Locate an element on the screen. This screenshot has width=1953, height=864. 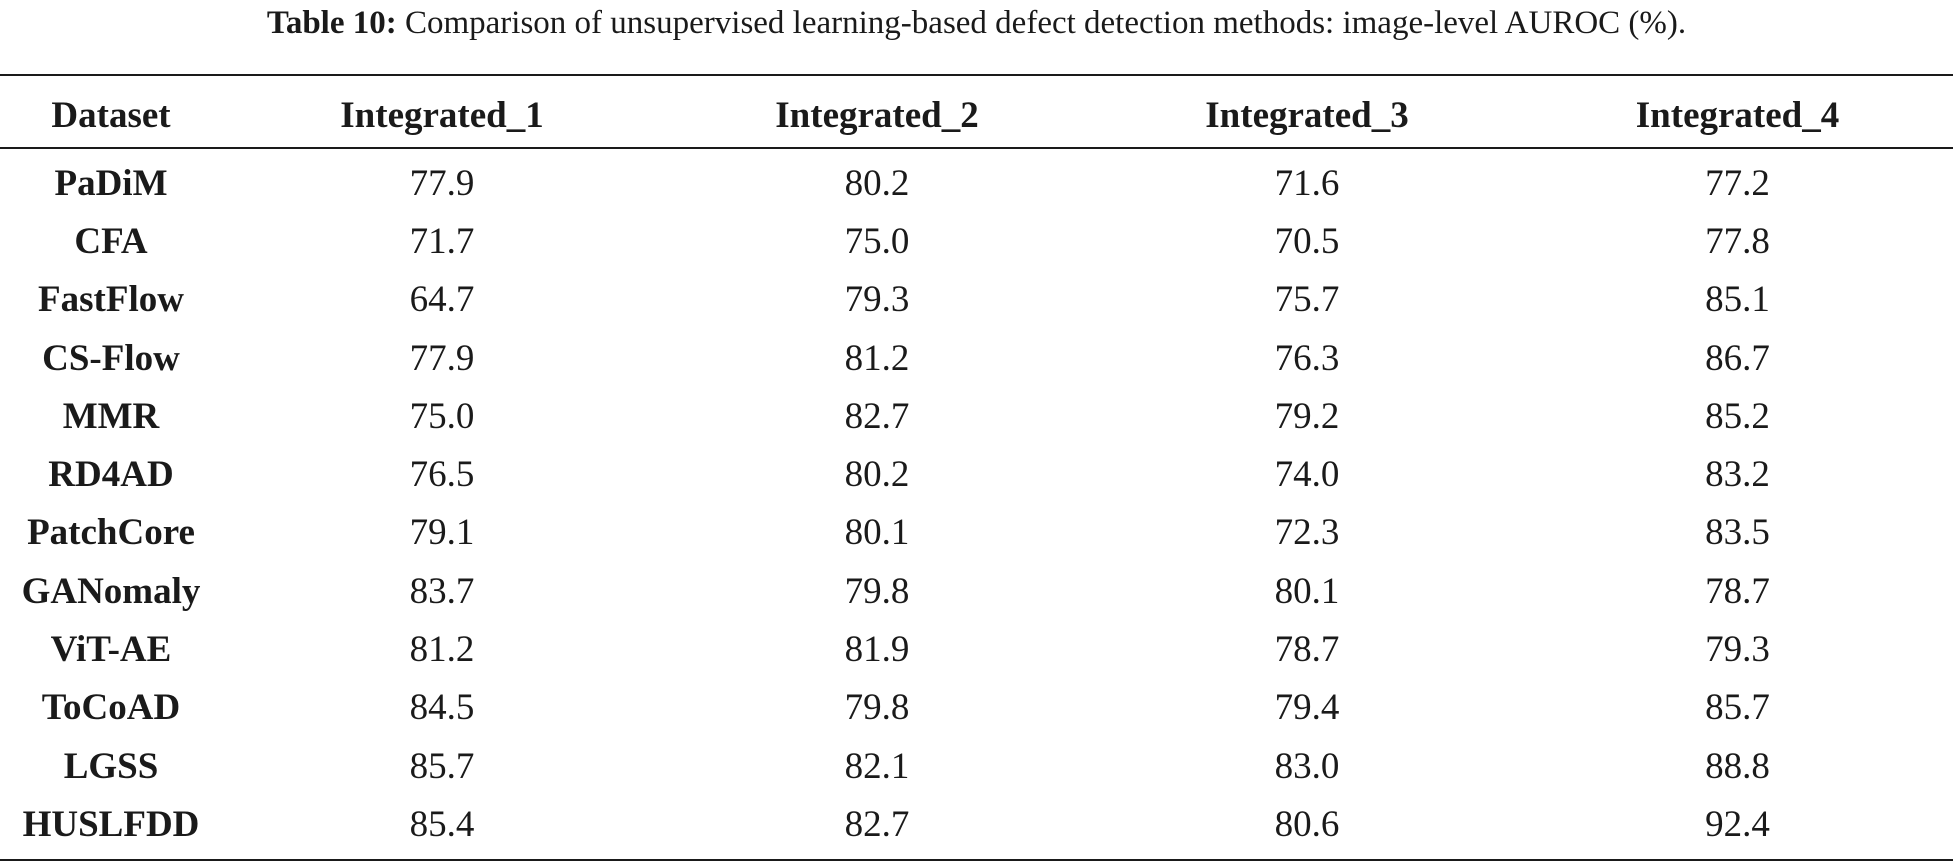
table-row: ViT-AE 81.2 81.9 78.7 79.3 is located at coordinates (976, 649).